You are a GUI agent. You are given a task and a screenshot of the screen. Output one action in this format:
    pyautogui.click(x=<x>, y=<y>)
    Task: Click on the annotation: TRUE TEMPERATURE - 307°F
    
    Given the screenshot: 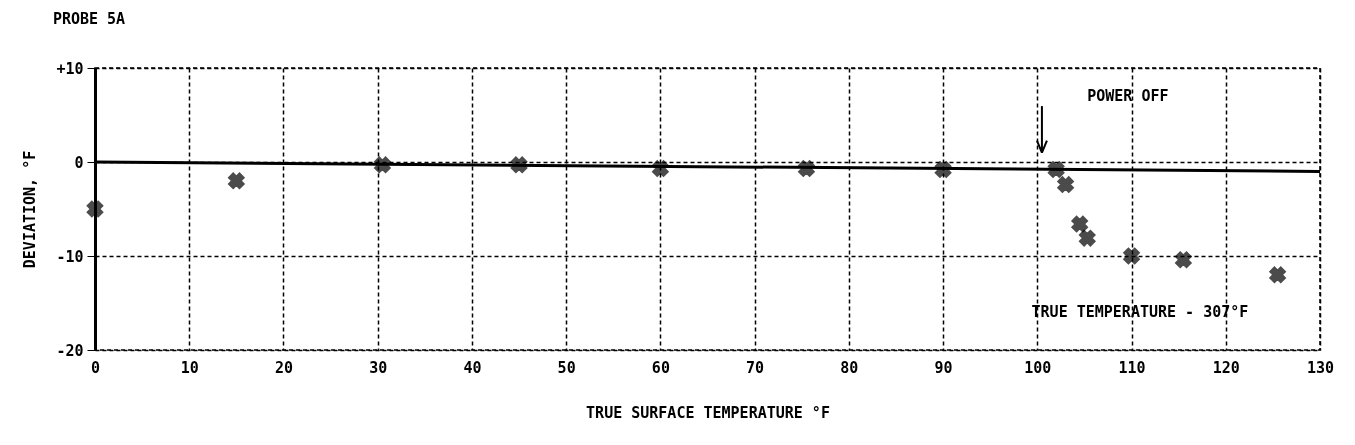 What is the action you would take?
    pyautogui.click(x=1140, y=311)
    